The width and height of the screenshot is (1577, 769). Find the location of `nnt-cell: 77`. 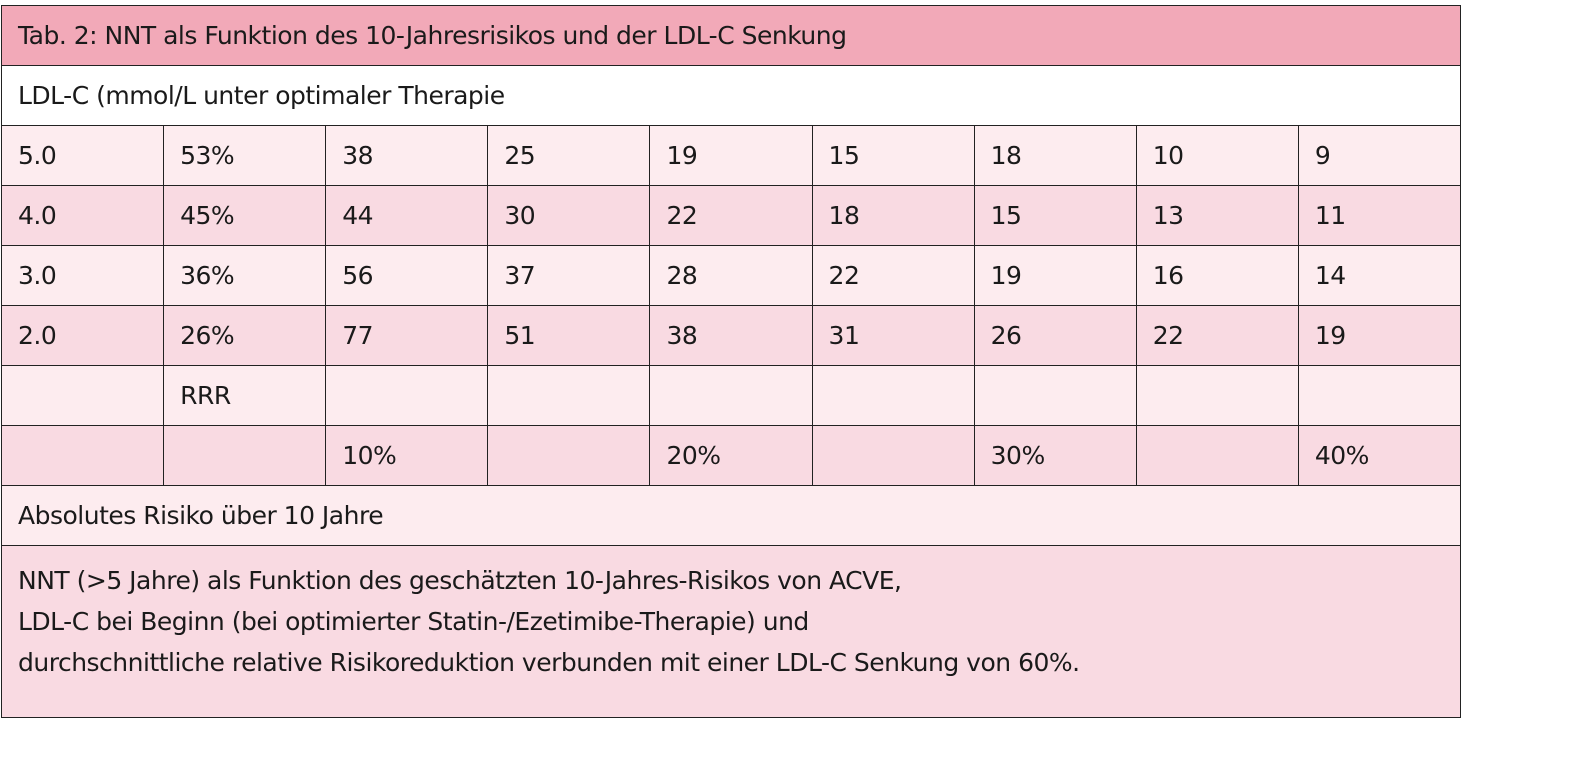

nnt-cell: 77 is located at coordinates (407, 335).